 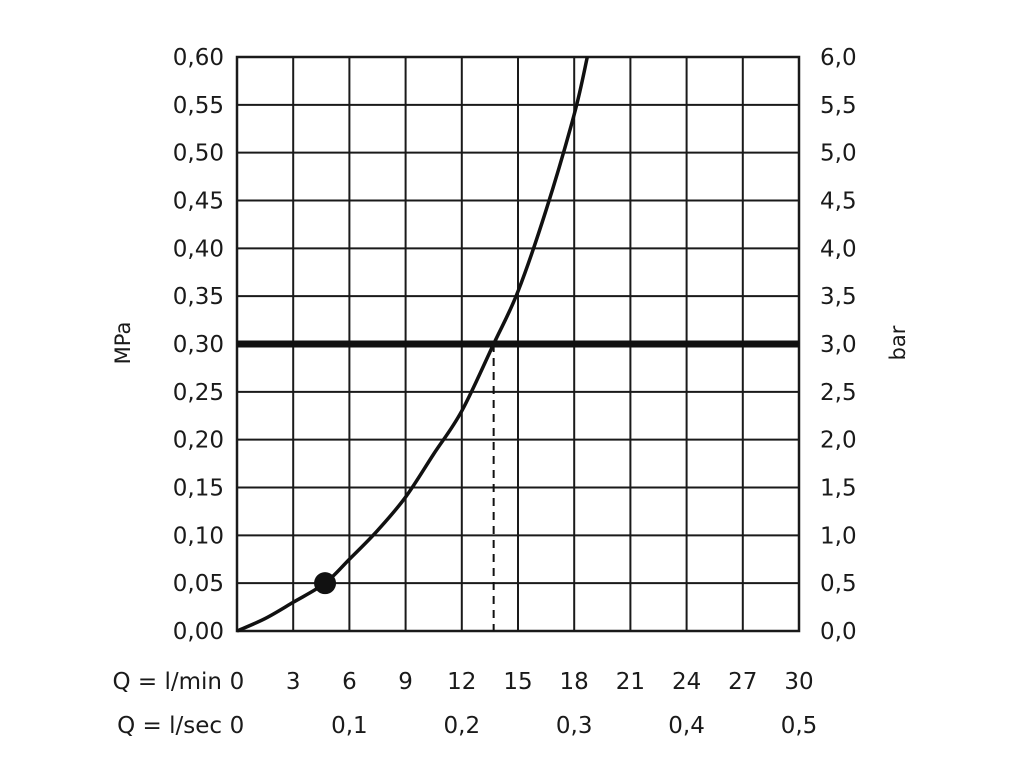 I want to click on x-secondary-tick-label: 0,3, so click(x=574, y=726).